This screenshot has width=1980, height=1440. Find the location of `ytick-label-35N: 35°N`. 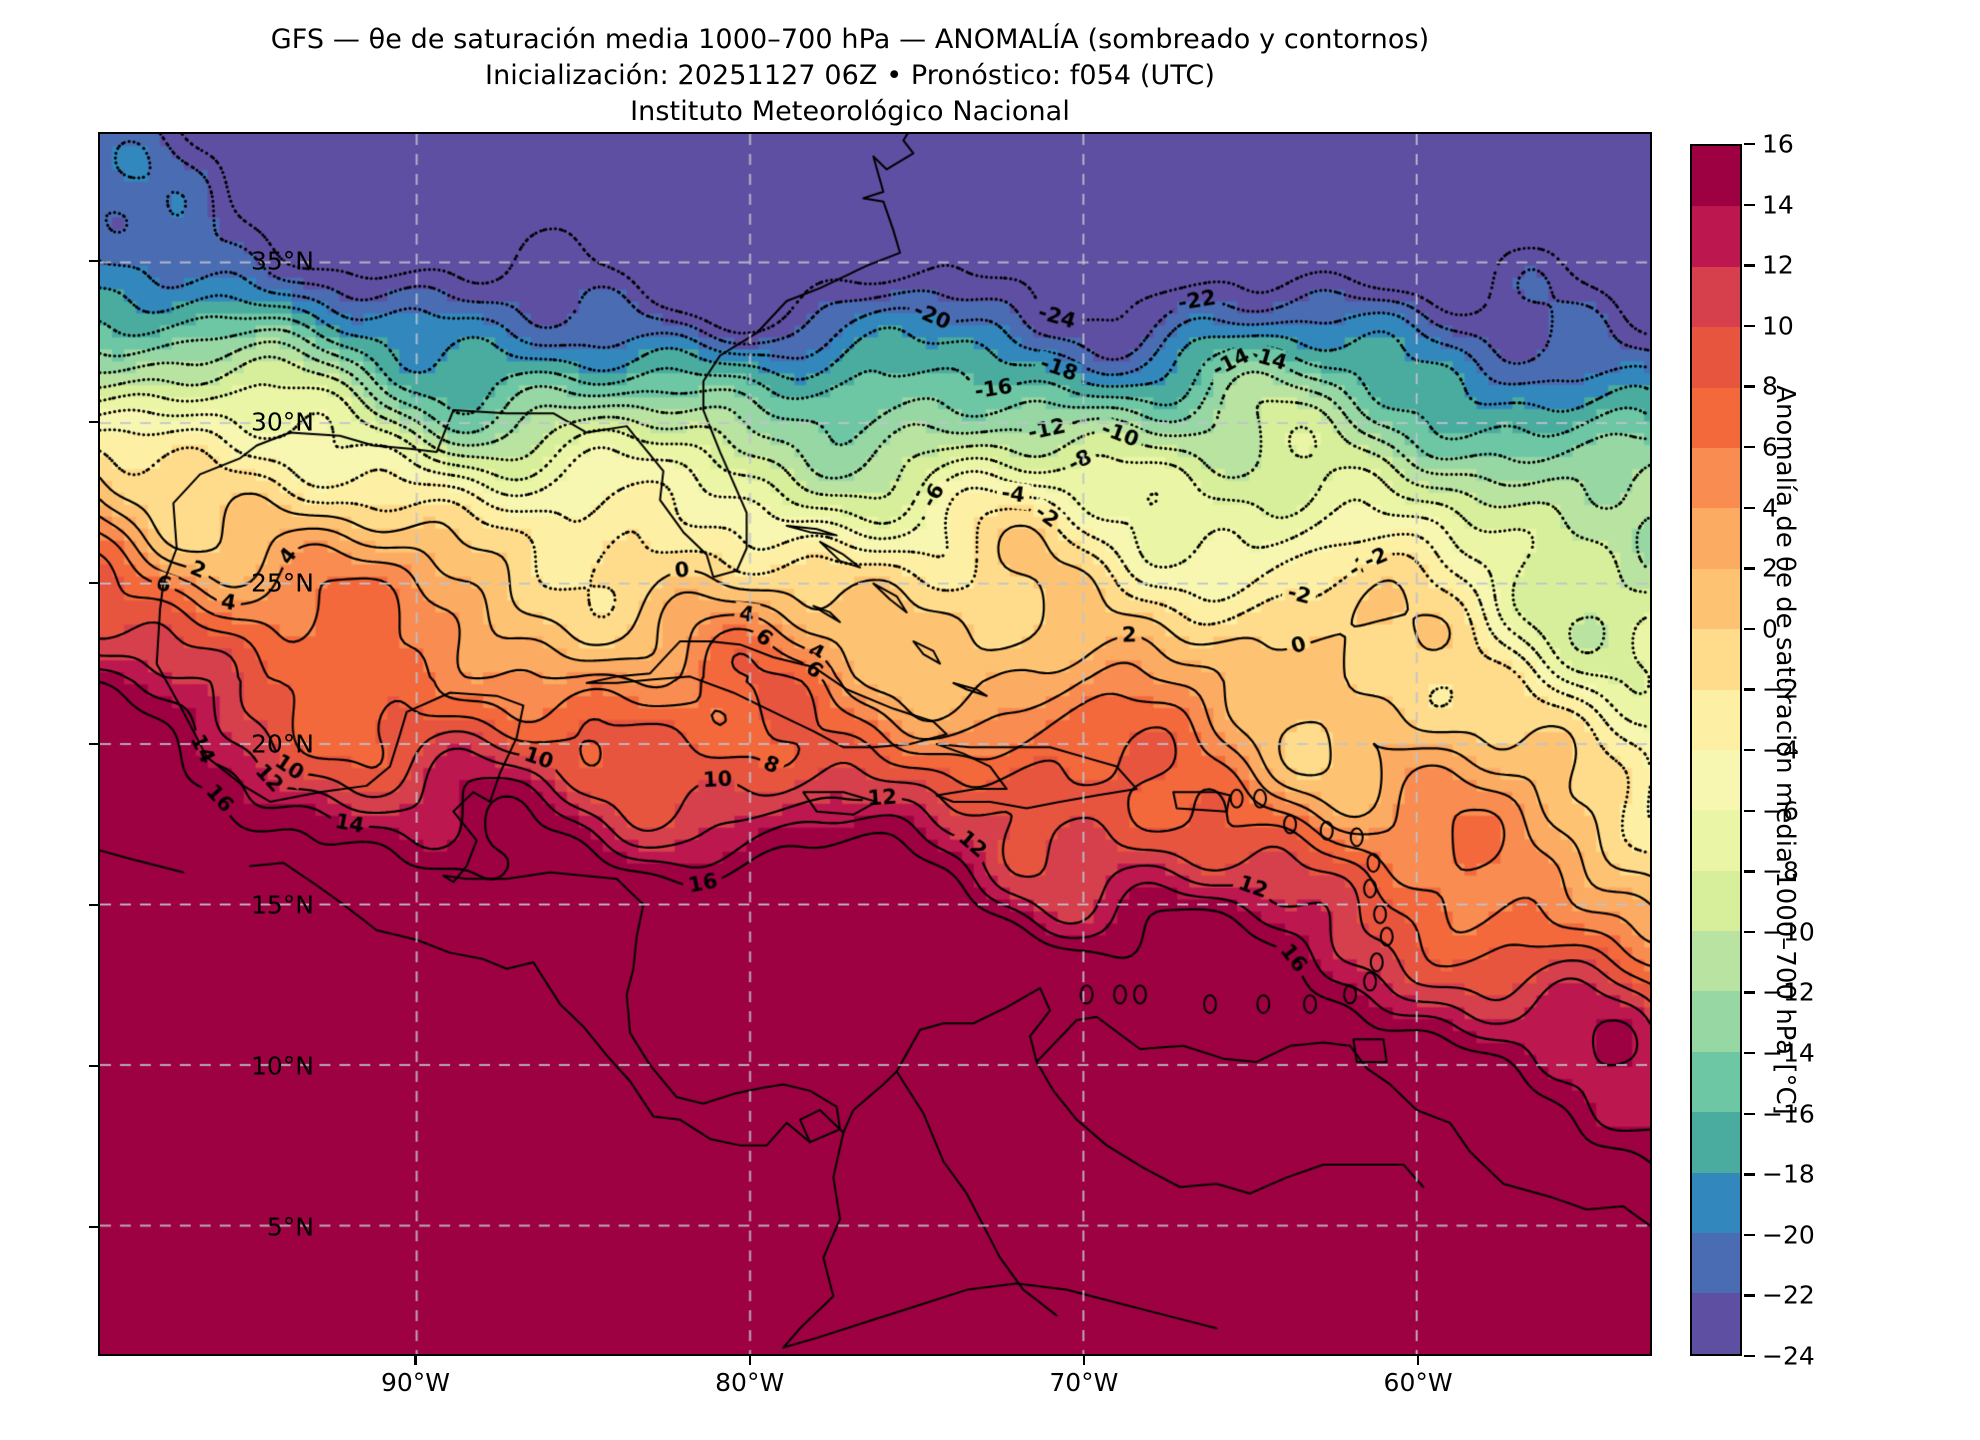

ytick-label-35N: 35°N is located at coordinates (282, 261).